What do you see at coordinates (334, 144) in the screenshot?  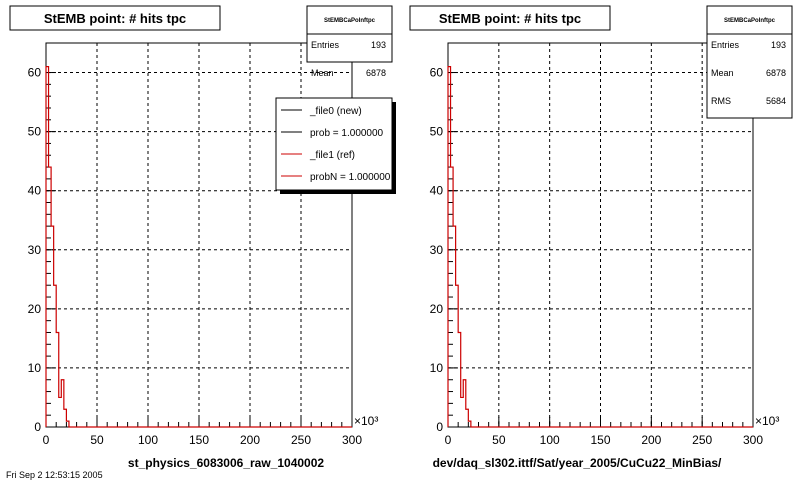 I see `legend-box` at bounding box center [334, 144].